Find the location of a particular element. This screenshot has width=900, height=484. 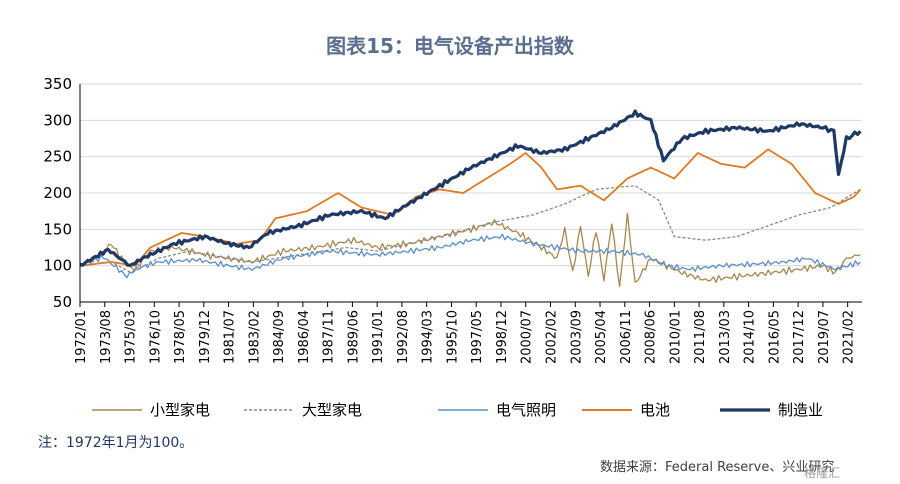

x-tick-label: 1972/01 is located at coordinates (81, 337).